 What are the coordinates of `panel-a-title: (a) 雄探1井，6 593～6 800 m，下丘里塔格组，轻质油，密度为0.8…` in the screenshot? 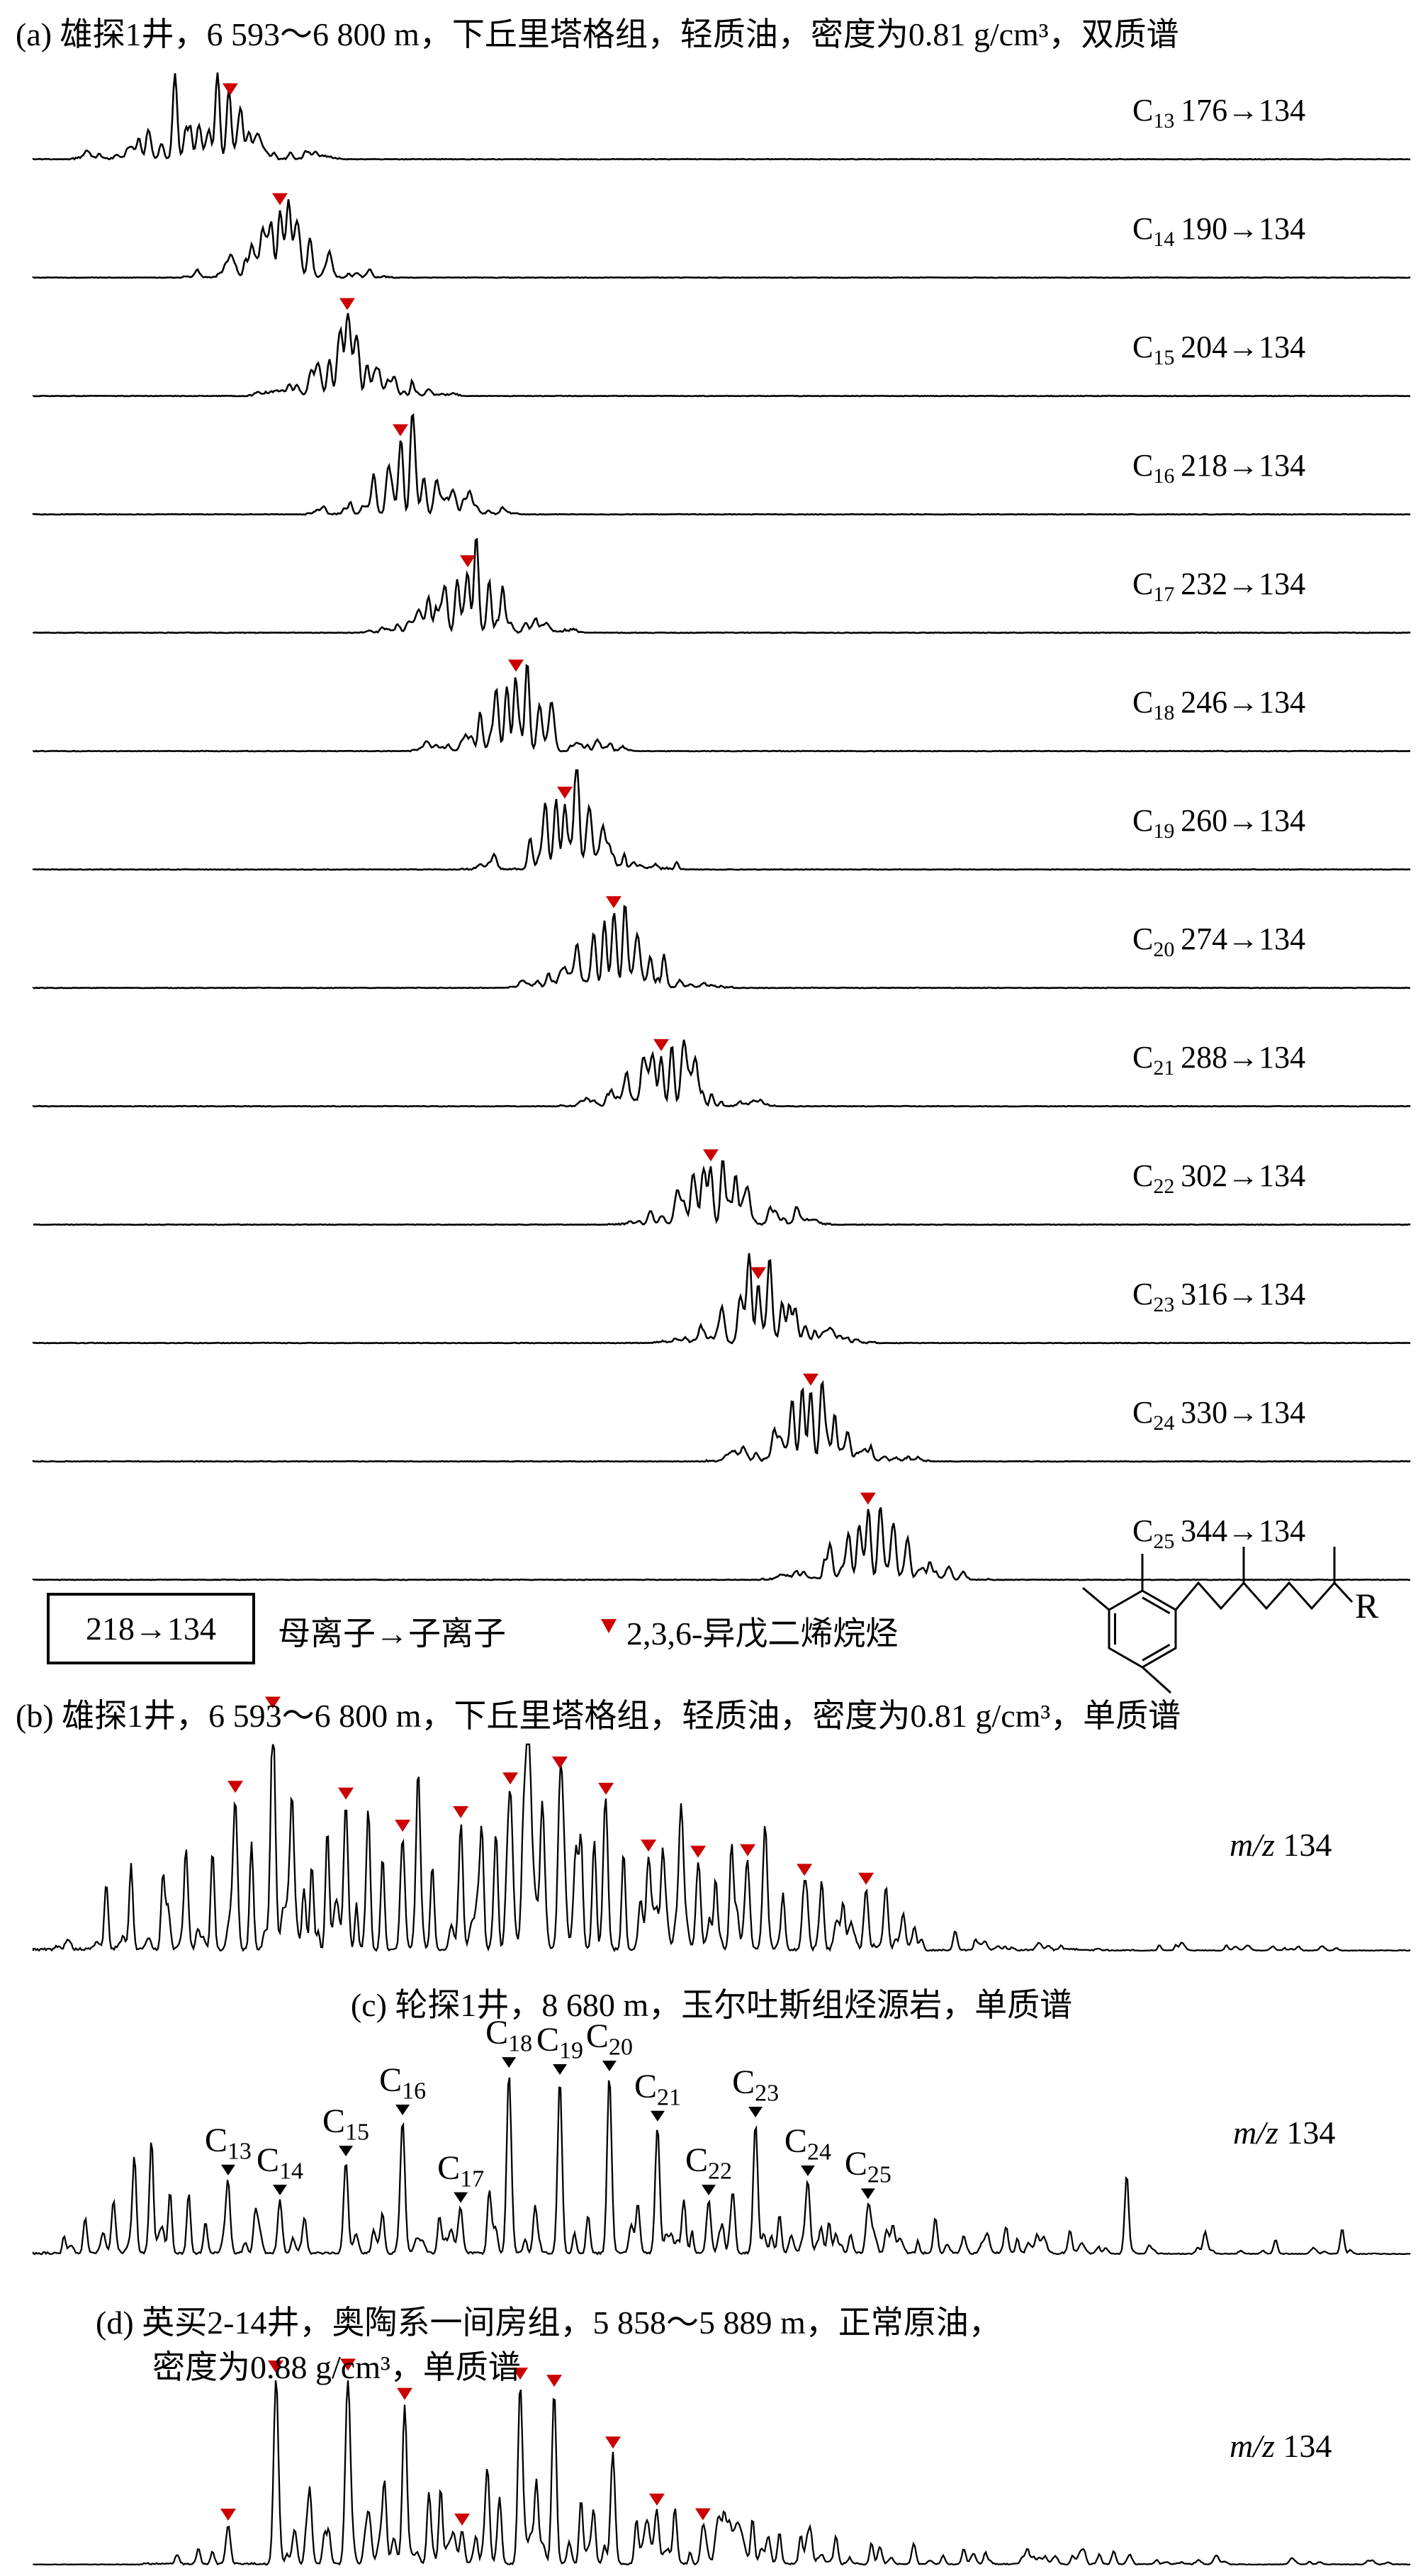 It's located at (597, 34).